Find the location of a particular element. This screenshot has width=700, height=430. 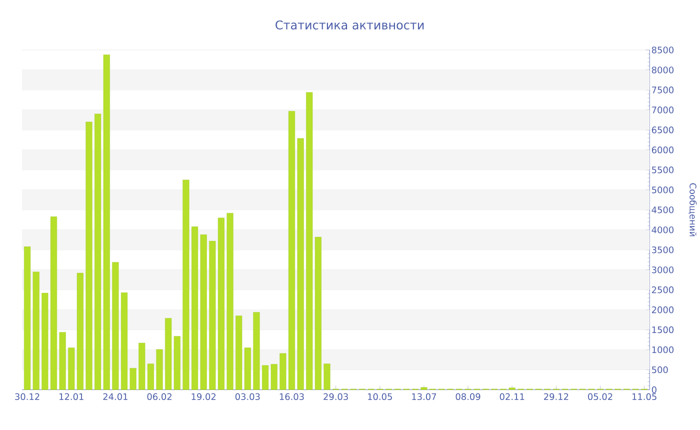

x-tick-label: 24.01 is located at coordinates (115, 396).